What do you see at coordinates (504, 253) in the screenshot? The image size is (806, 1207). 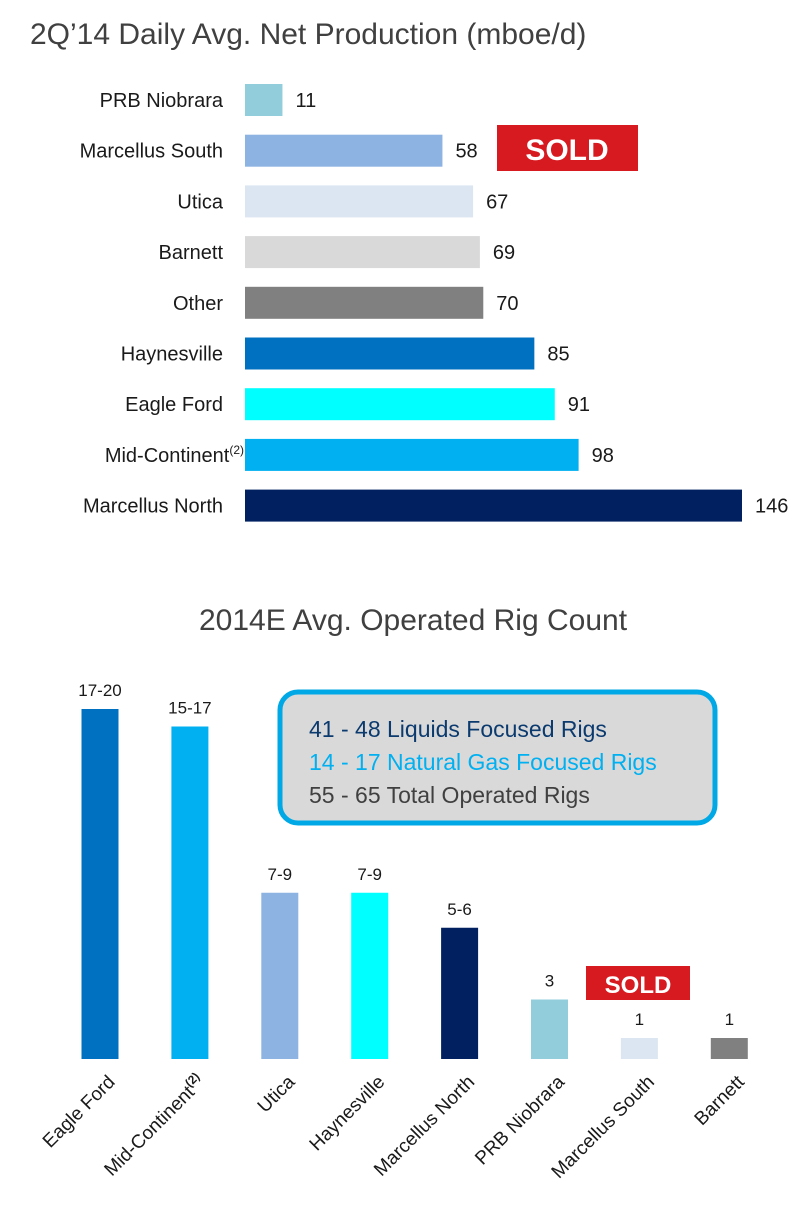 I see `value-label-barnett: 69` at bounding box center [504, 253].